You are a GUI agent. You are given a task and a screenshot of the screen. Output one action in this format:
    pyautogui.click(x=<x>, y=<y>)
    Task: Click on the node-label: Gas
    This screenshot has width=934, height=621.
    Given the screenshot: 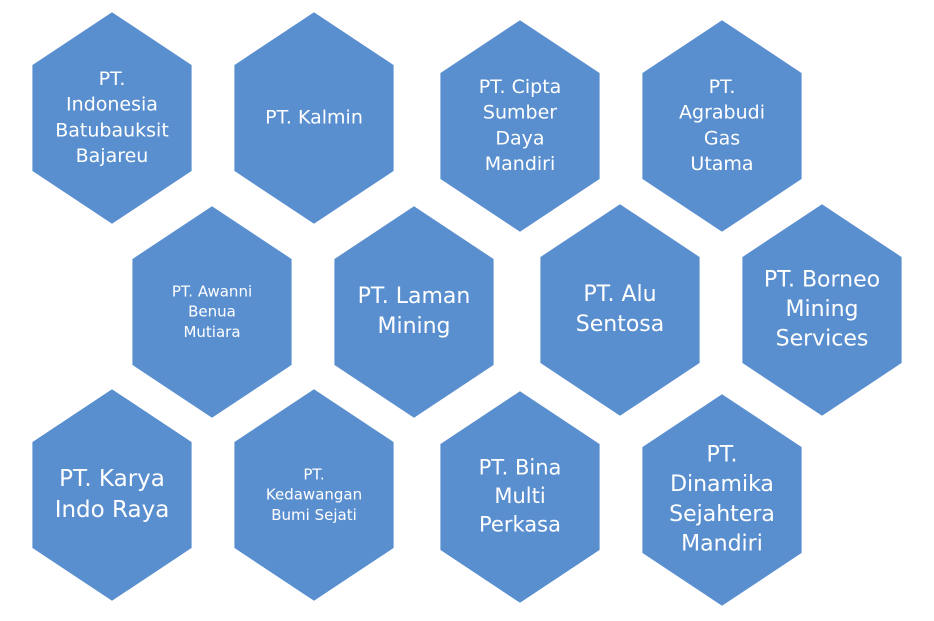 What is the action you would take?
    pyautogui.click(x=722, y=138)
    